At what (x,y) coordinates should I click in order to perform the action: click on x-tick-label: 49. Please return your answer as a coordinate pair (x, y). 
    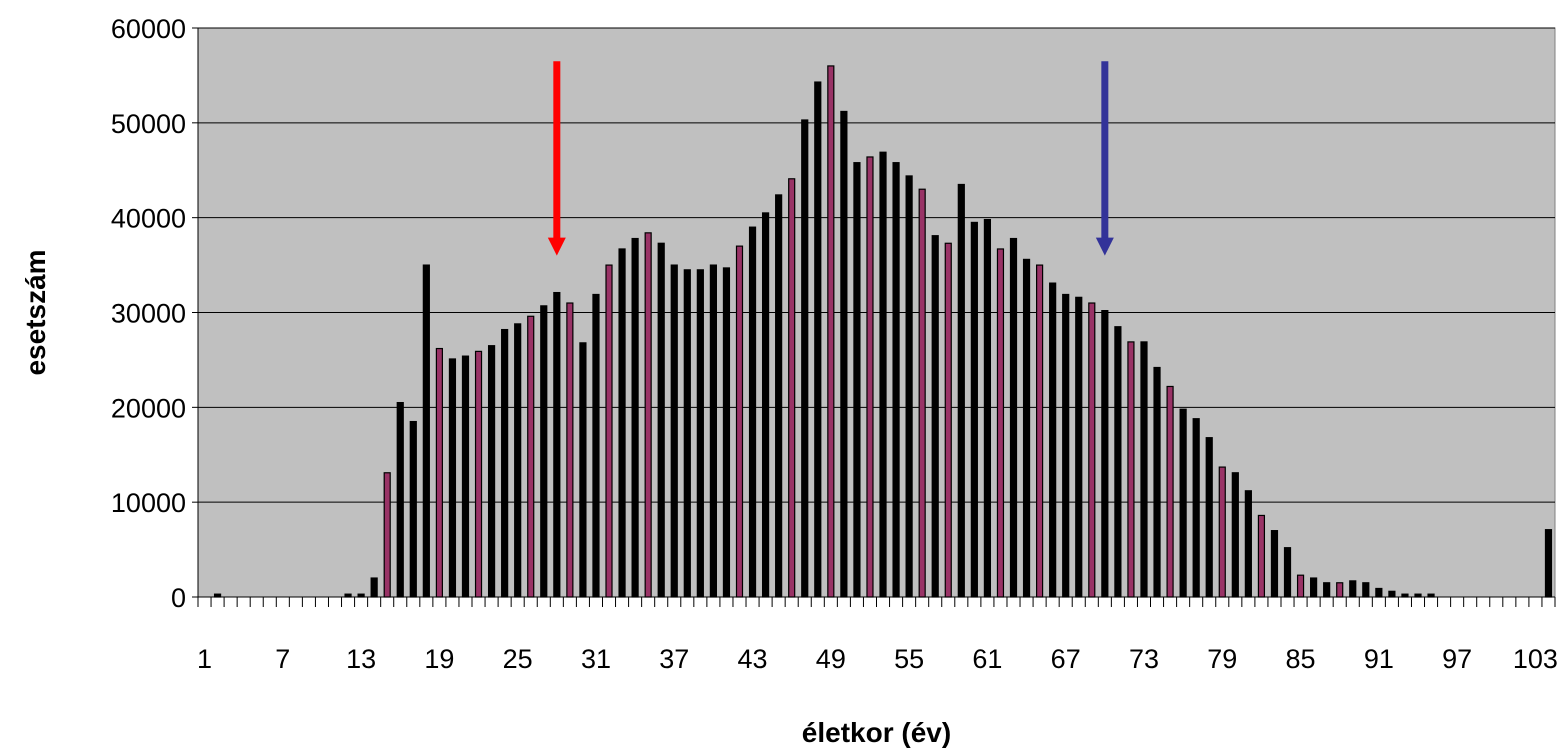
    Looking at the image, I should click on (831, 659).